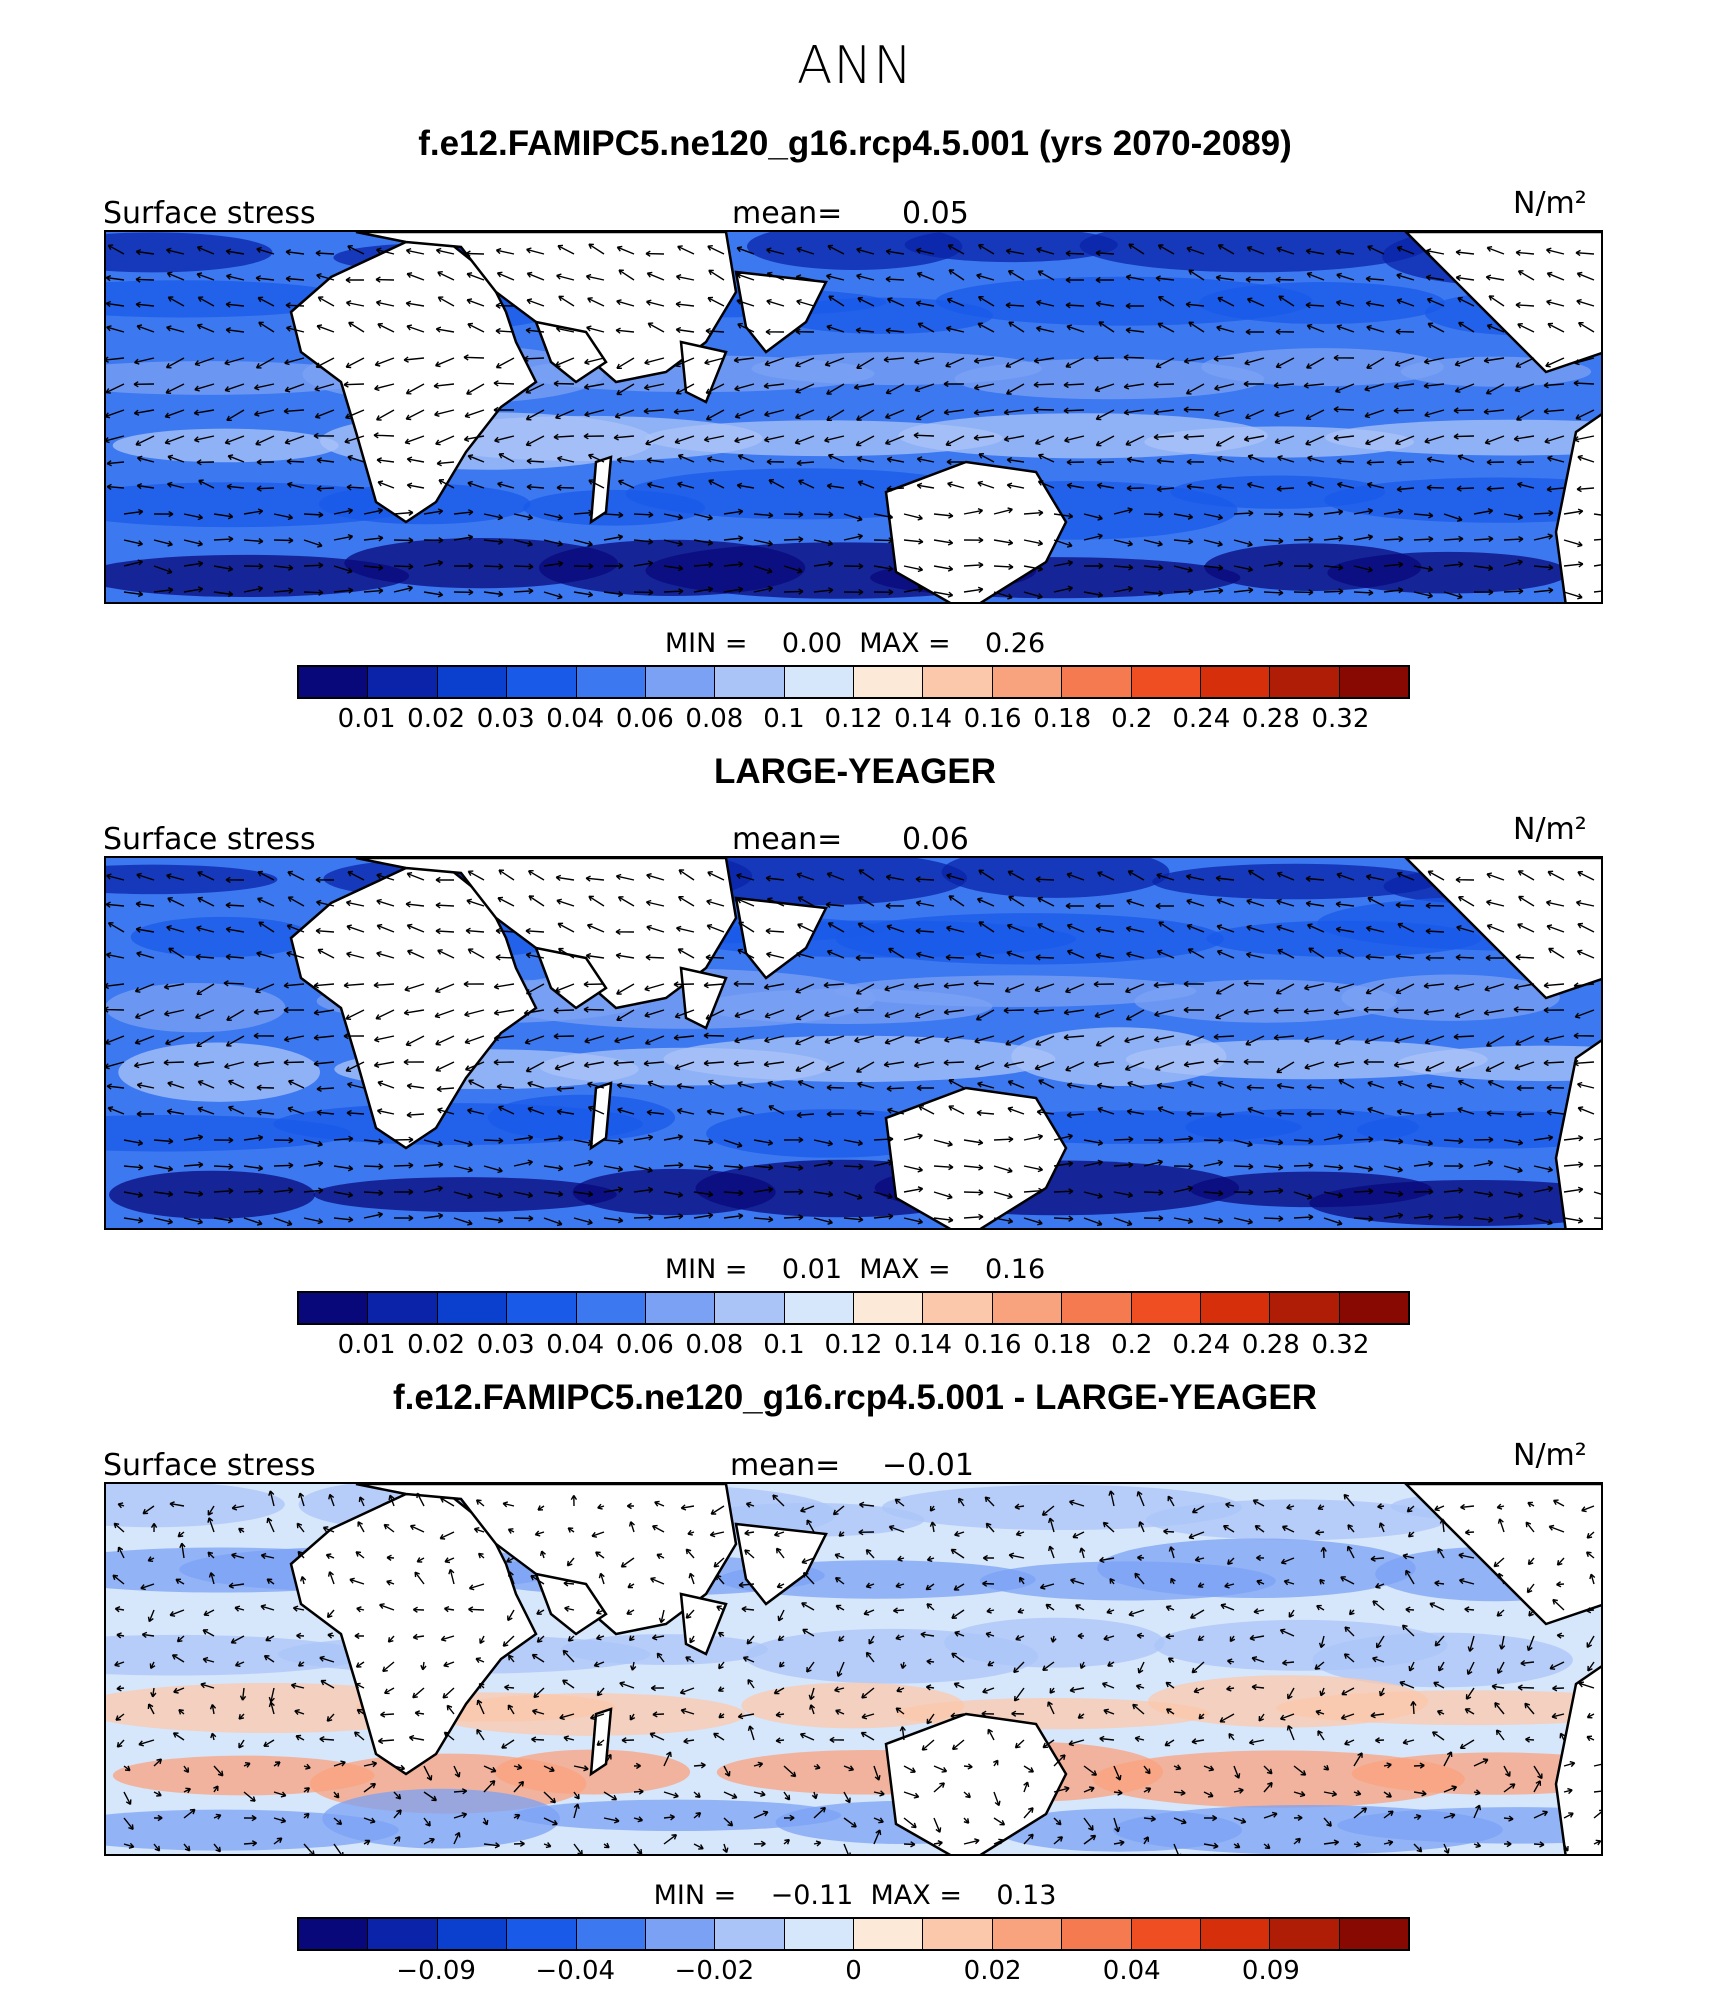  What do you see at coordinates (784, 719) in the screenshot?
I see `colorbar-tick-label: 0.1` at bounding box center [784, 719].